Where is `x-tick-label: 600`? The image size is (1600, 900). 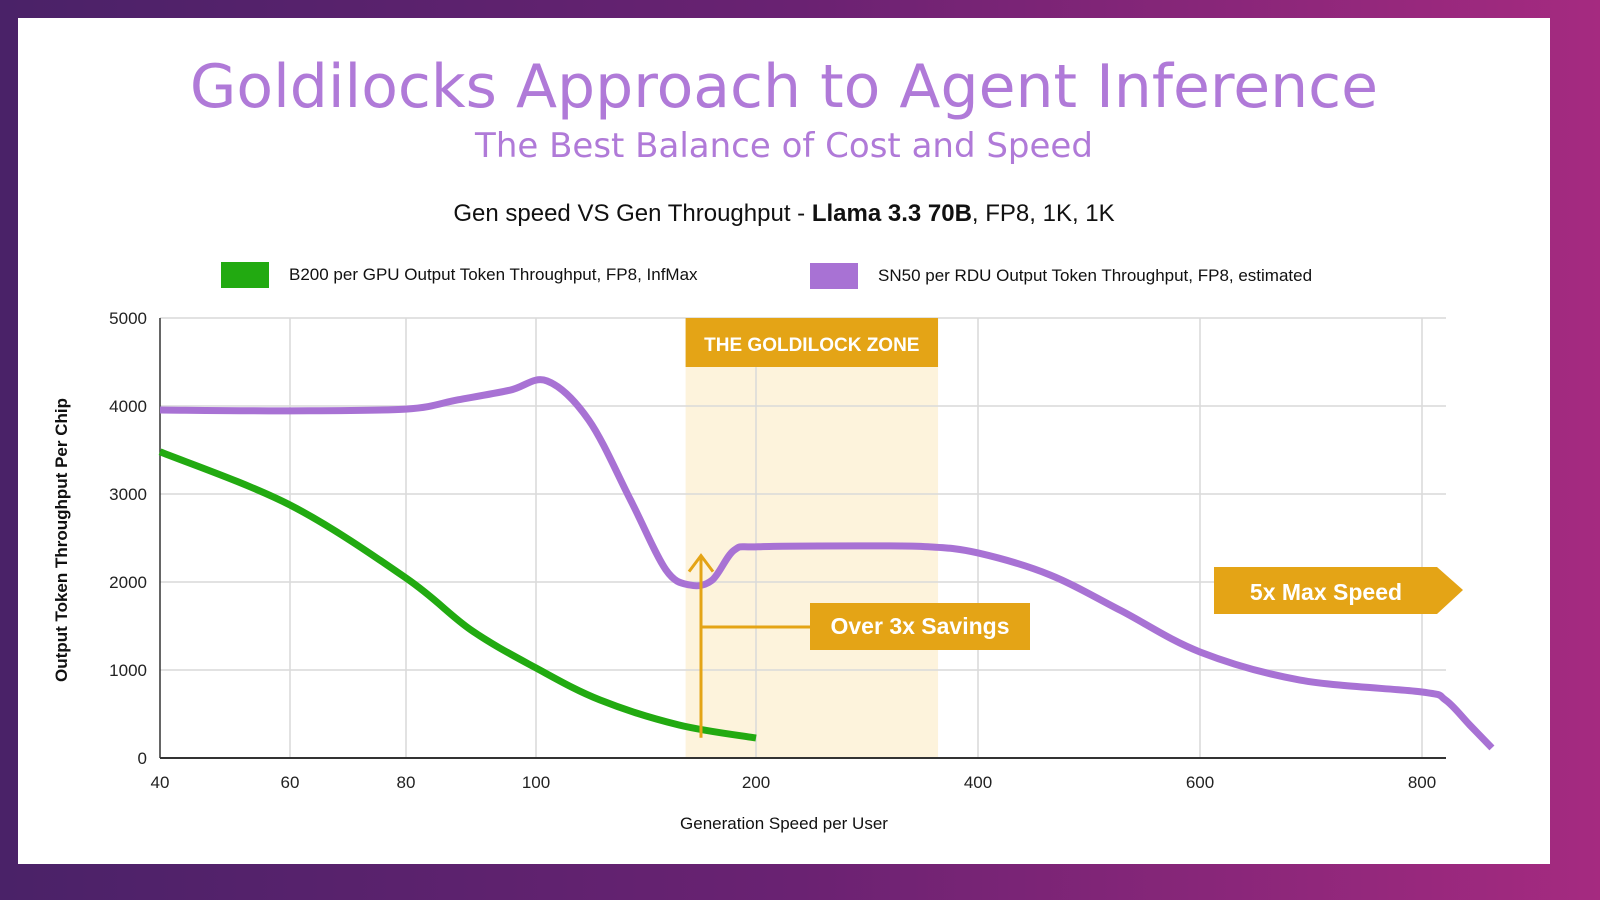
x-tick-label: 600 is located at coordinates (1200, 782).